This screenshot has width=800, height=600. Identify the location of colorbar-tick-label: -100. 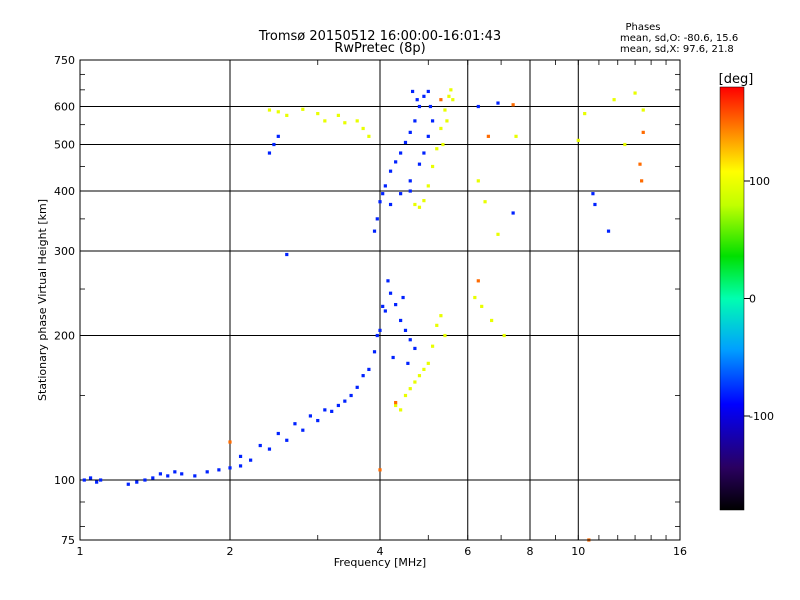
(761, 416).